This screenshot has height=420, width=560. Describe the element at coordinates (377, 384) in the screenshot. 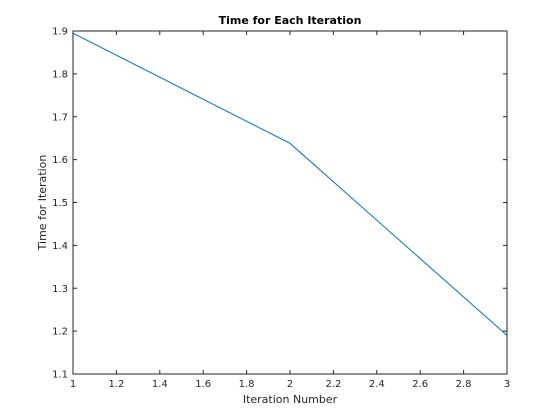

I see `x-tick-label: 2.4` at that location.